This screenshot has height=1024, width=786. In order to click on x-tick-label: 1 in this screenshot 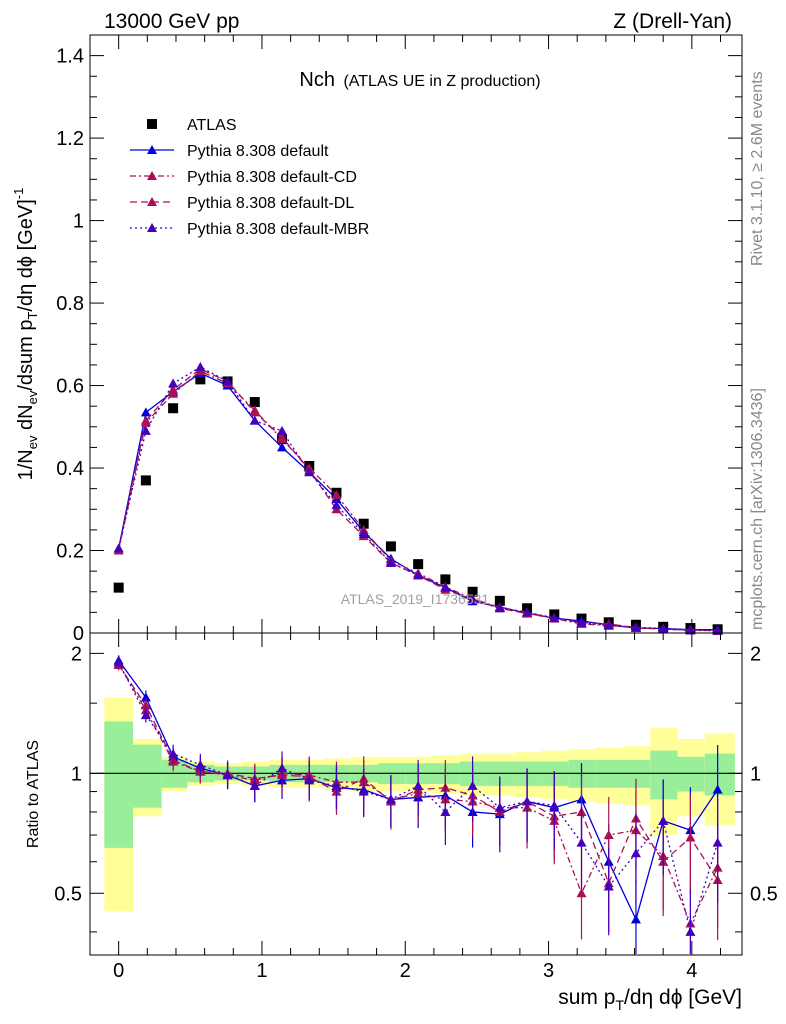, I will do `click(261, 971)`.